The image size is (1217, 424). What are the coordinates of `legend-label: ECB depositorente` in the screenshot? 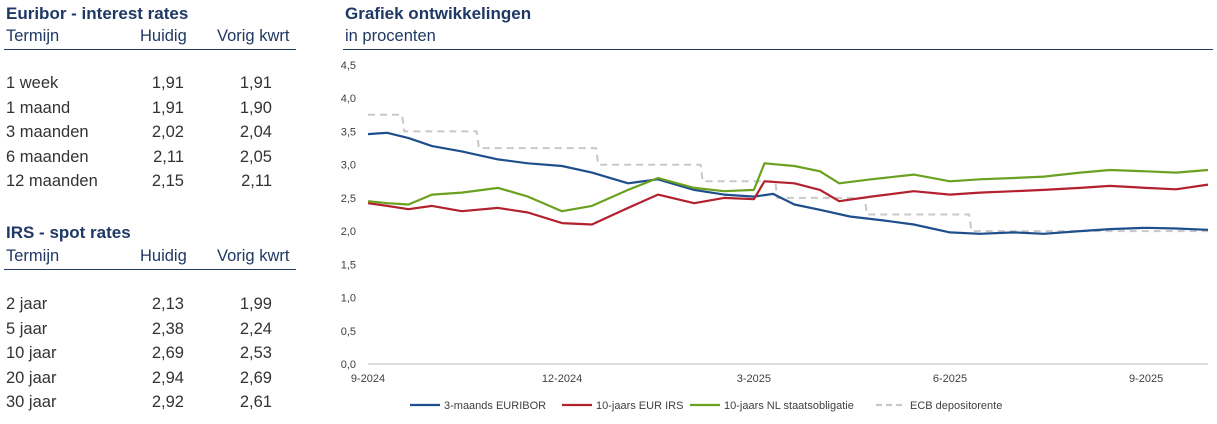 It's located at (956, 406).